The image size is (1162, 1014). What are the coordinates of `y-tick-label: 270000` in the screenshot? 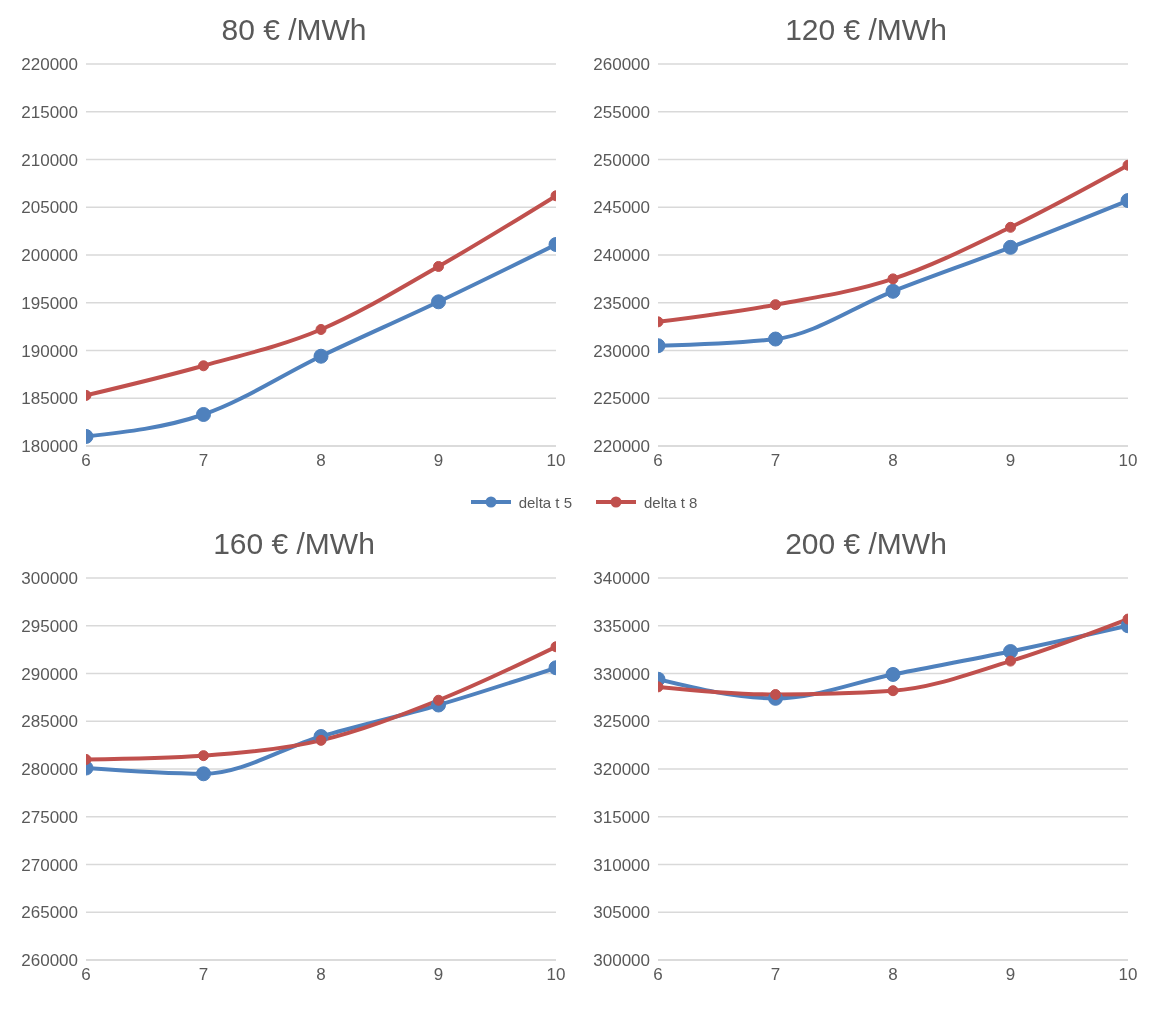 It's located at (49, 865).